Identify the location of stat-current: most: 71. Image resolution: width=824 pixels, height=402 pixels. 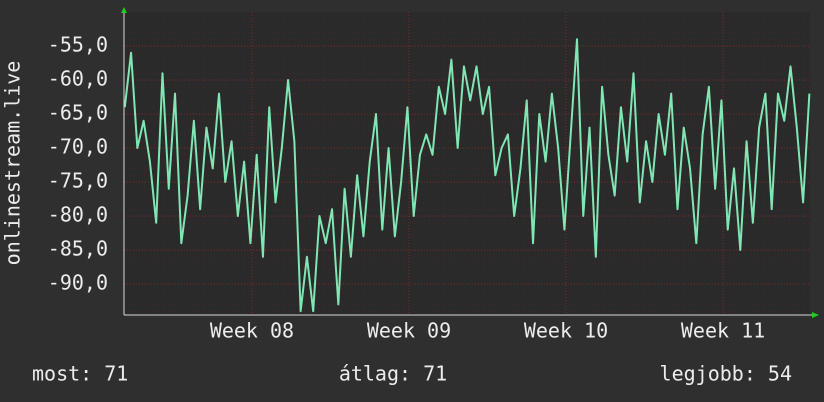
(80, 374).